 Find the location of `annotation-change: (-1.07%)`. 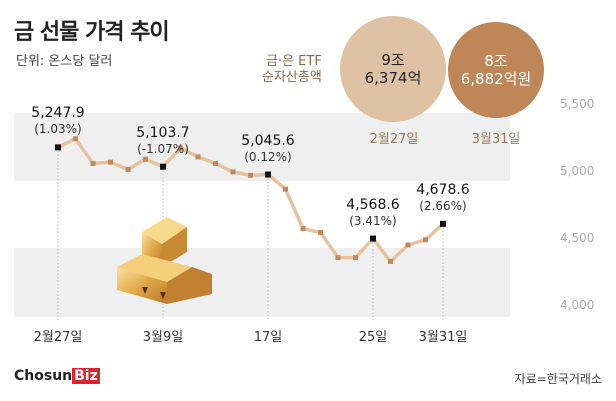

annotation-change: (-1.07%) is located at coordinates (163, 148).